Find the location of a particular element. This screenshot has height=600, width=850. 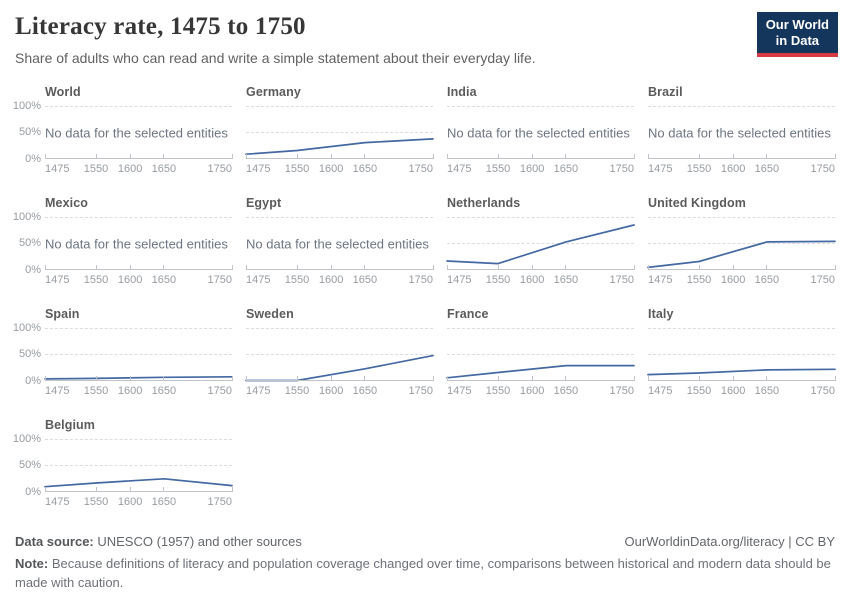

facet-title: France is located at coordinates (468, 314).